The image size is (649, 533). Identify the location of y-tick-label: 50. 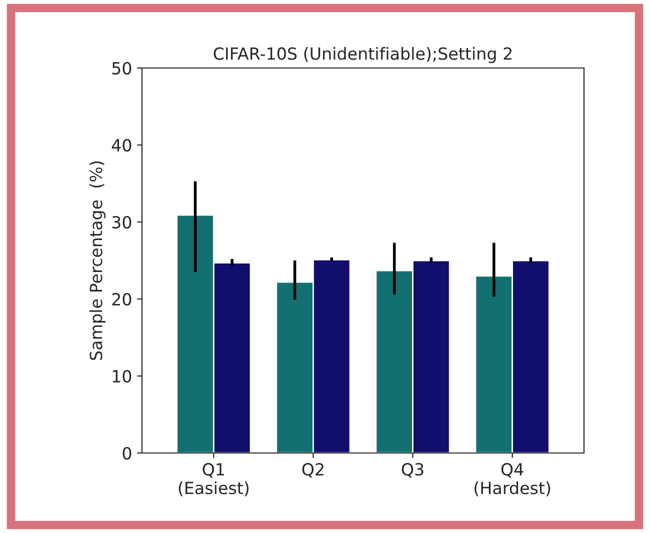
(122, 68).